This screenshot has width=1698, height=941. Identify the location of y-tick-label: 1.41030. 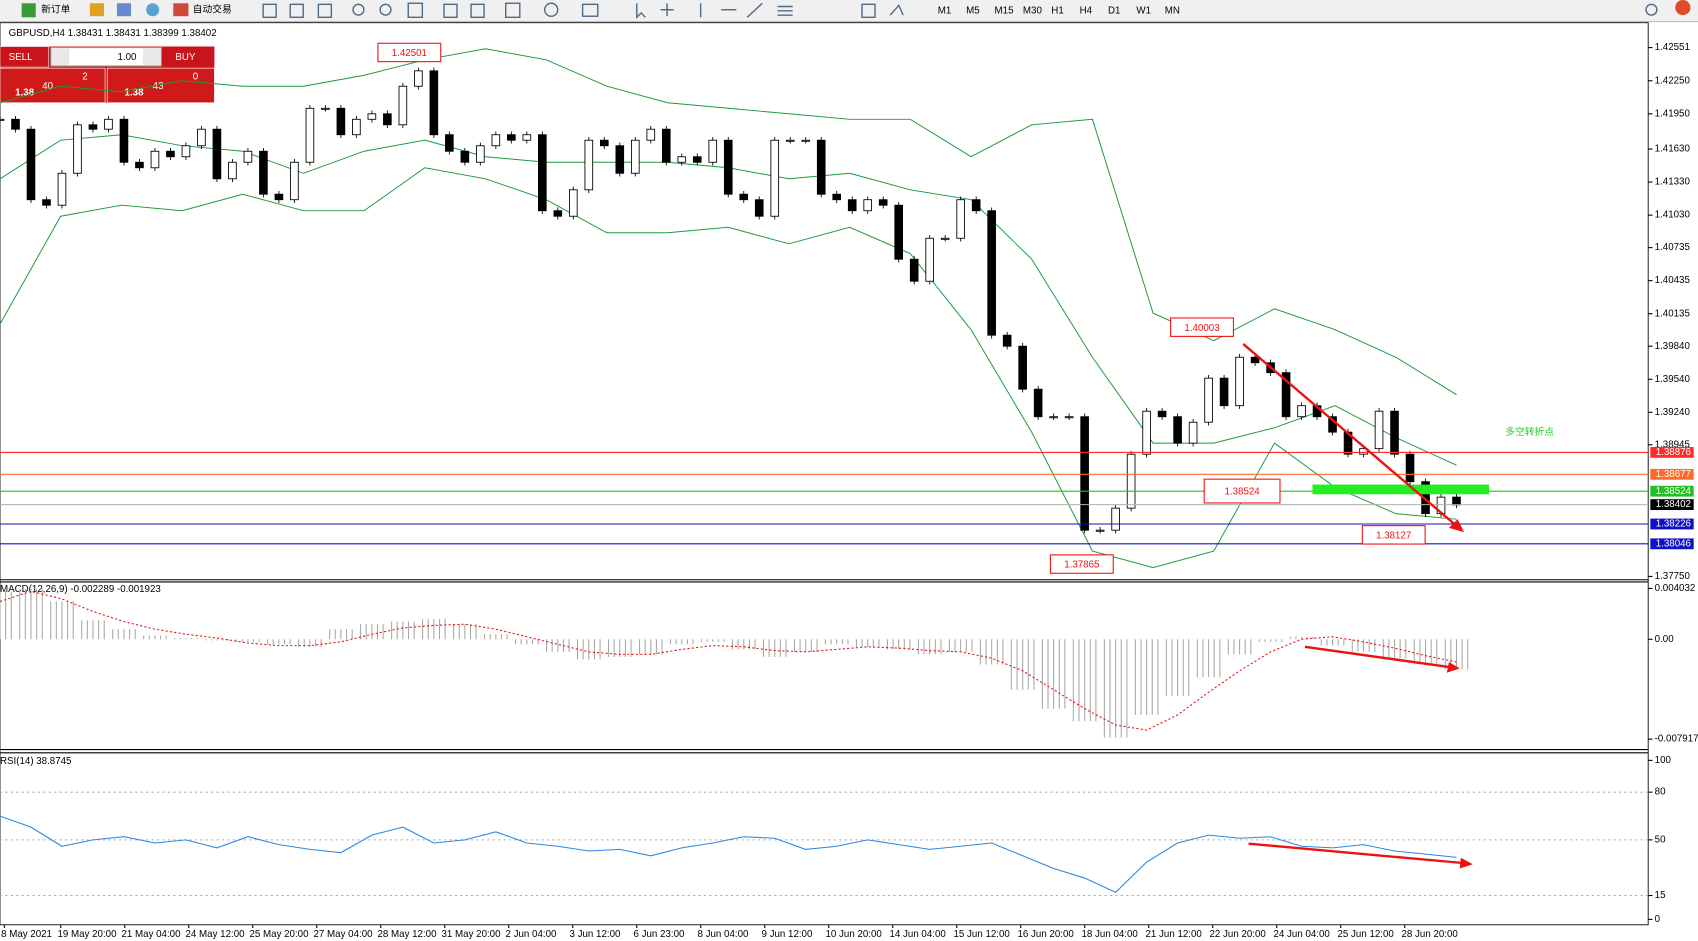
(1673, 215).